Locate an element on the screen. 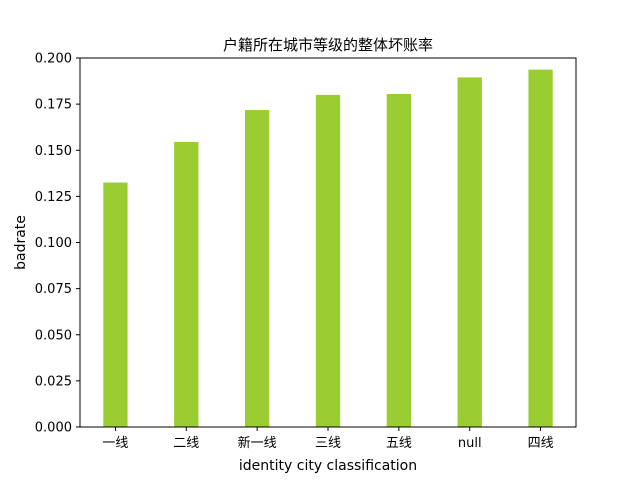 The height and width of the screenshot is (484, 640). y-axis-label: badrate is located at coordinates (21, 242).